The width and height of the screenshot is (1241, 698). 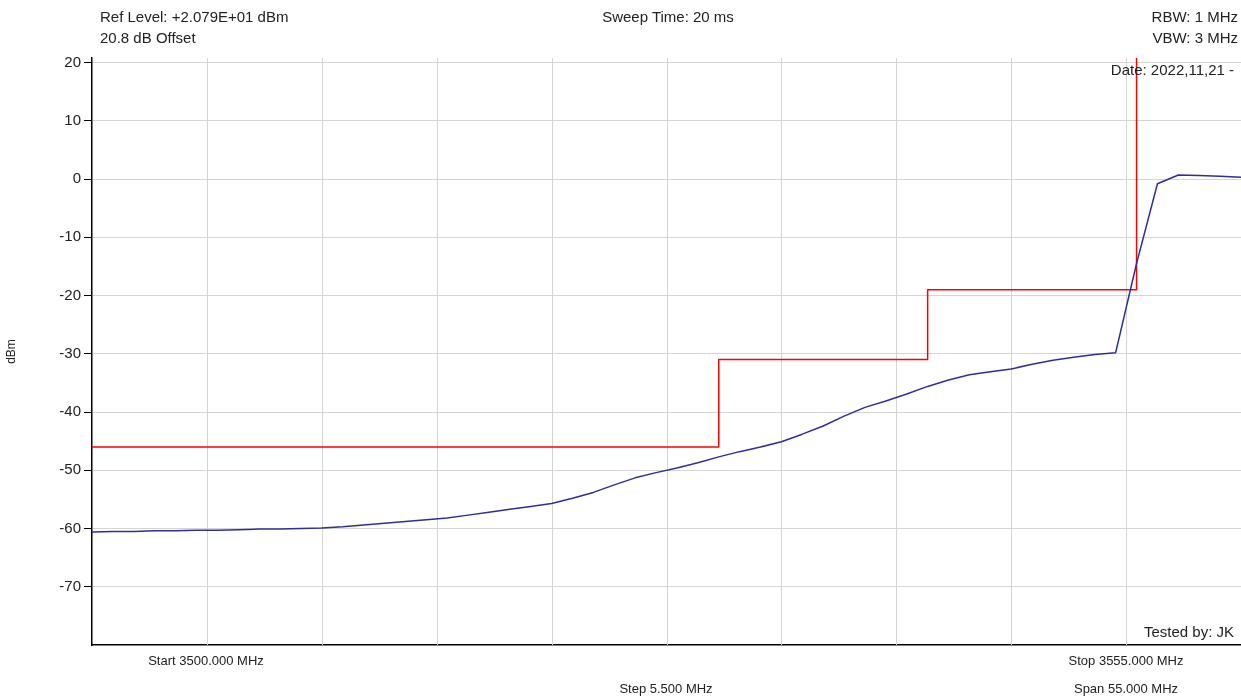 What do you see at coordinates (1194, 17) in the screenshot?
I see `text: RBW: 1 MHz` at bounding box center [1194, 17].